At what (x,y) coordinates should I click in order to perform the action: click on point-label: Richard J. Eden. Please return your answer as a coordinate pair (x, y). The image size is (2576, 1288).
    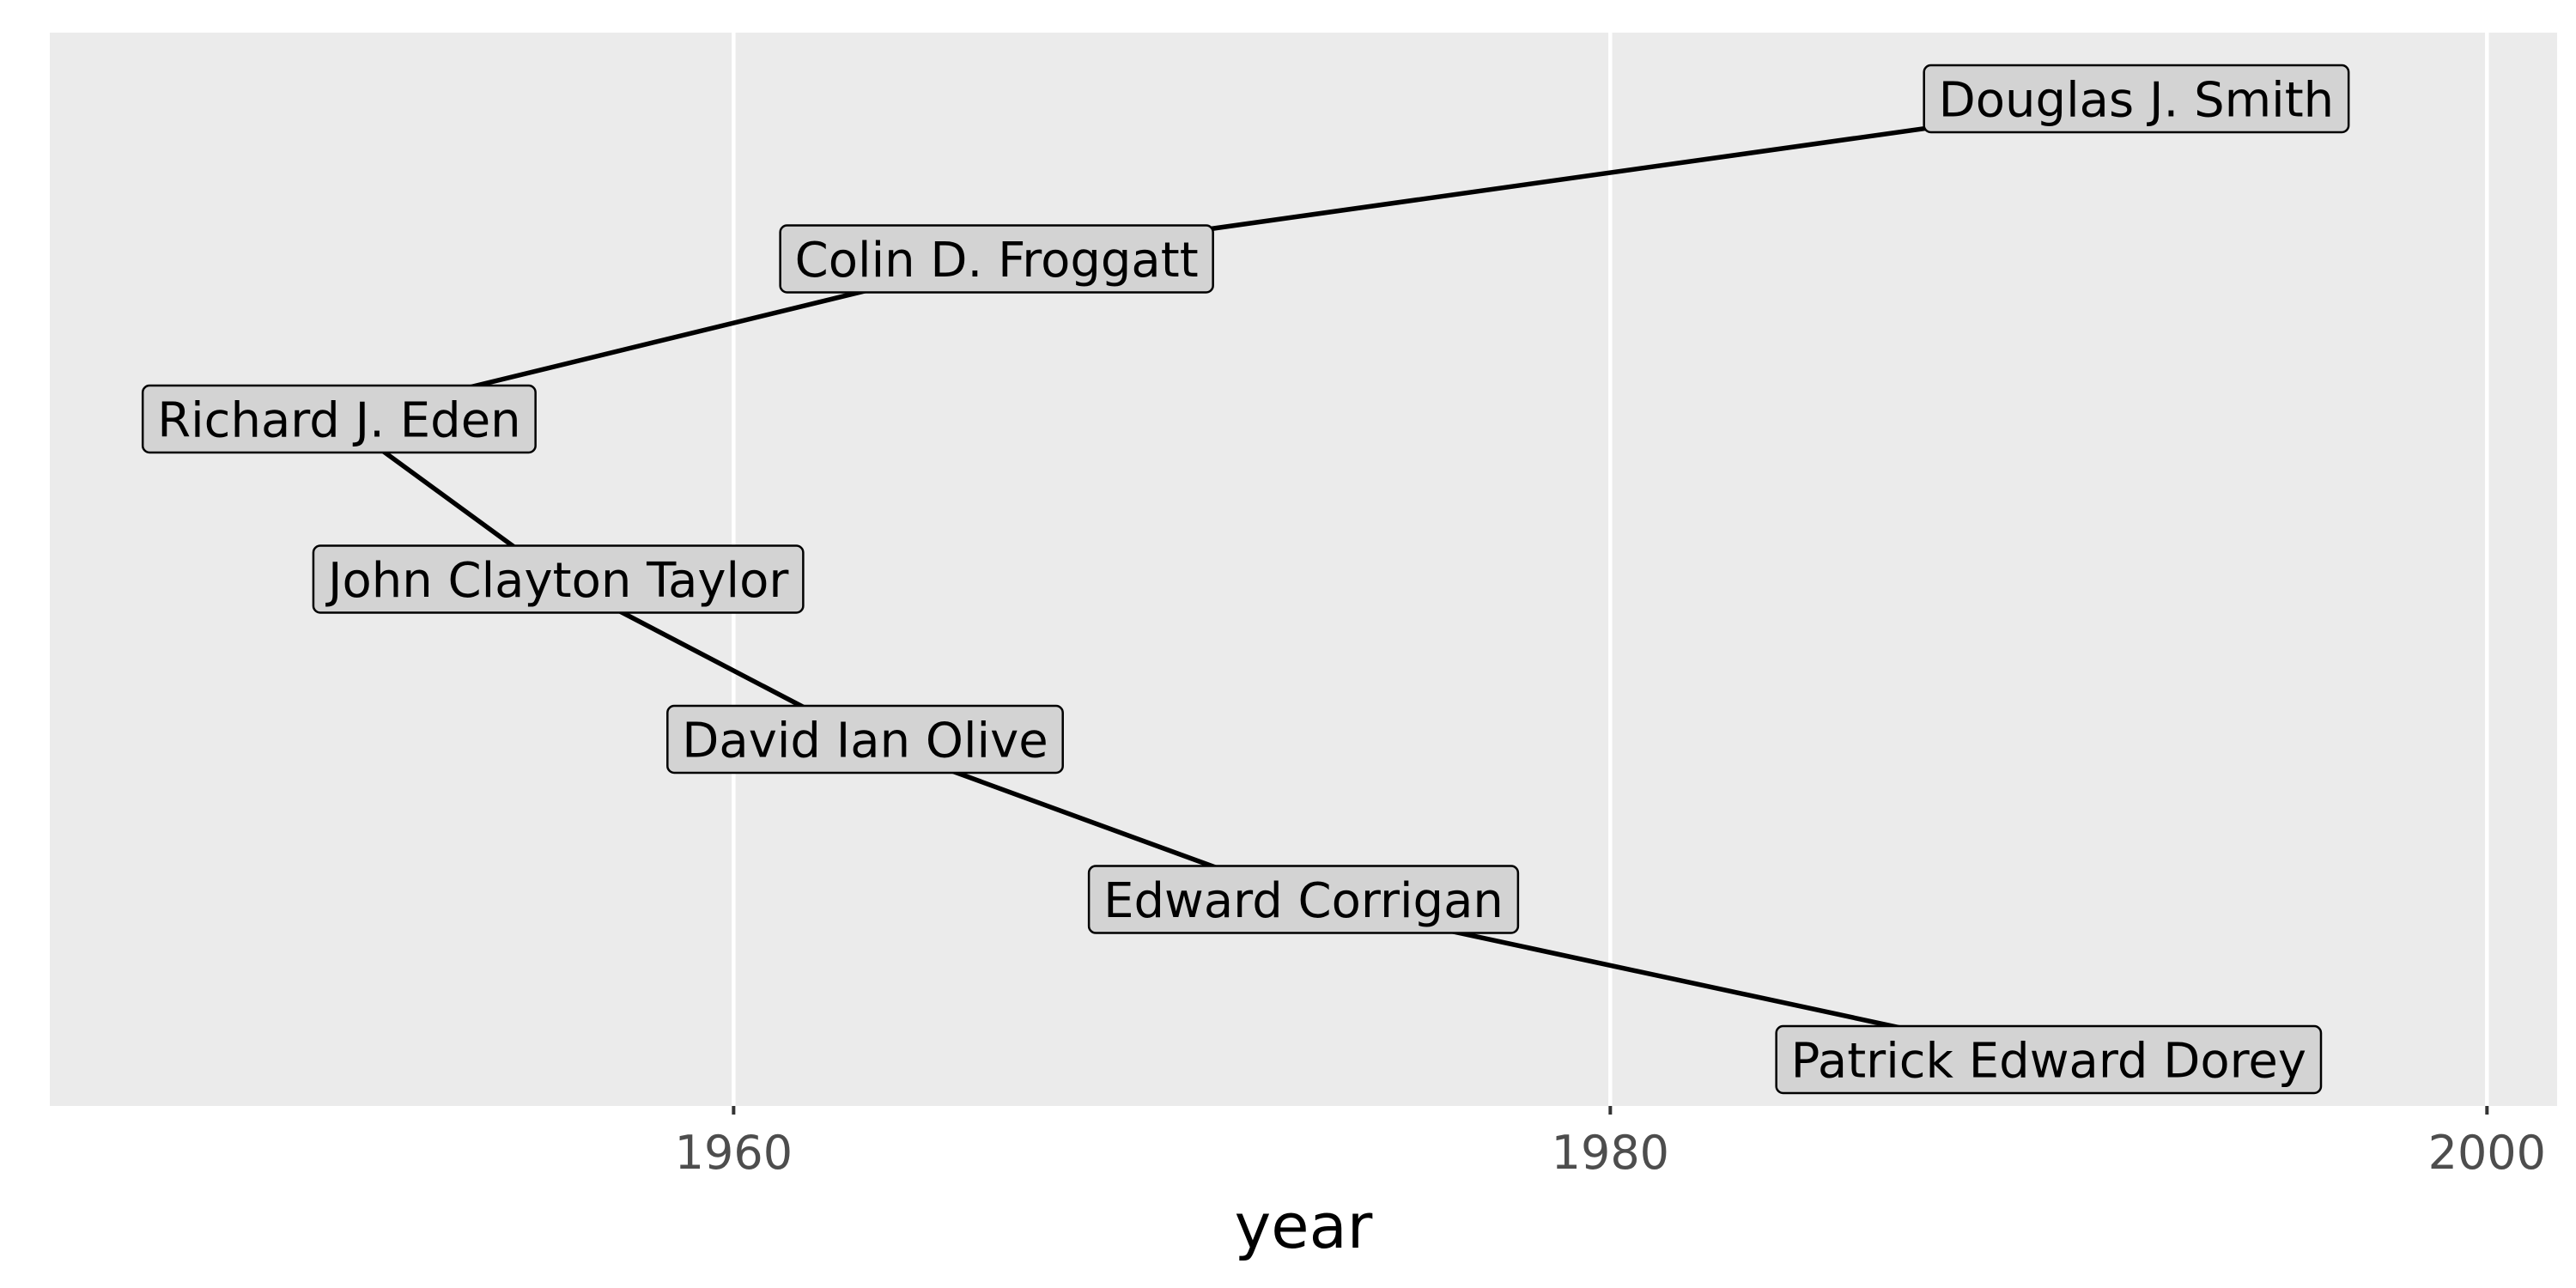
    Looking at the image, I should click on (339, 419).